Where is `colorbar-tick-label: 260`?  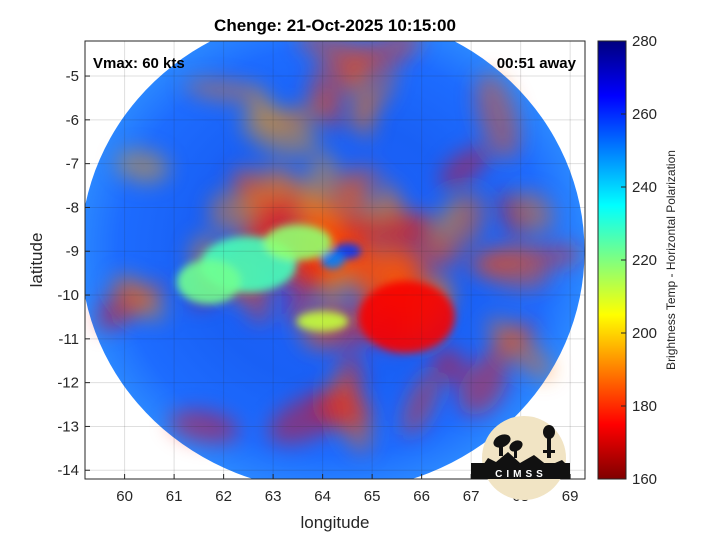 colorbar-tick-label: 260 is located at coordinates (644, 114).